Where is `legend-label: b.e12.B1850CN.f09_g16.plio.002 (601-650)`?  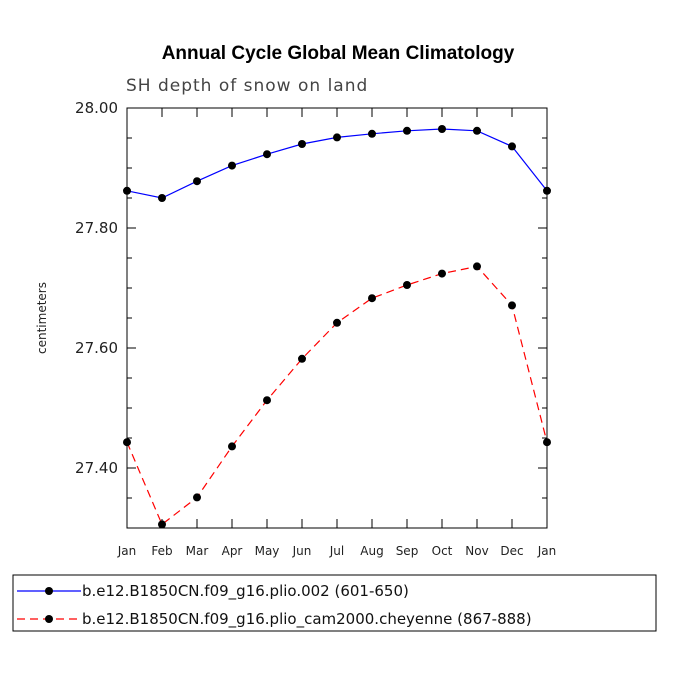
legend-label: b.e12.B1850CN.f09_g16.plio.002 (601-650) is located at coordinates (245, 591).